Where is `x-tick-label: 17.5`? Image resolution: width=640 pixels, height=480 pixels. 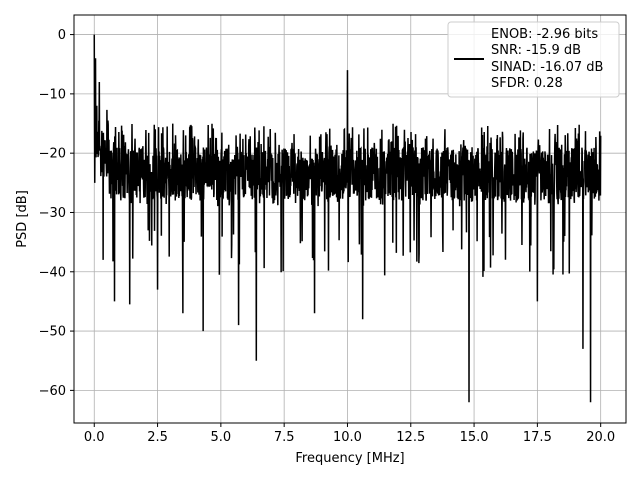
x-tick-label: 17.5 is located at coordinates (537, 437).